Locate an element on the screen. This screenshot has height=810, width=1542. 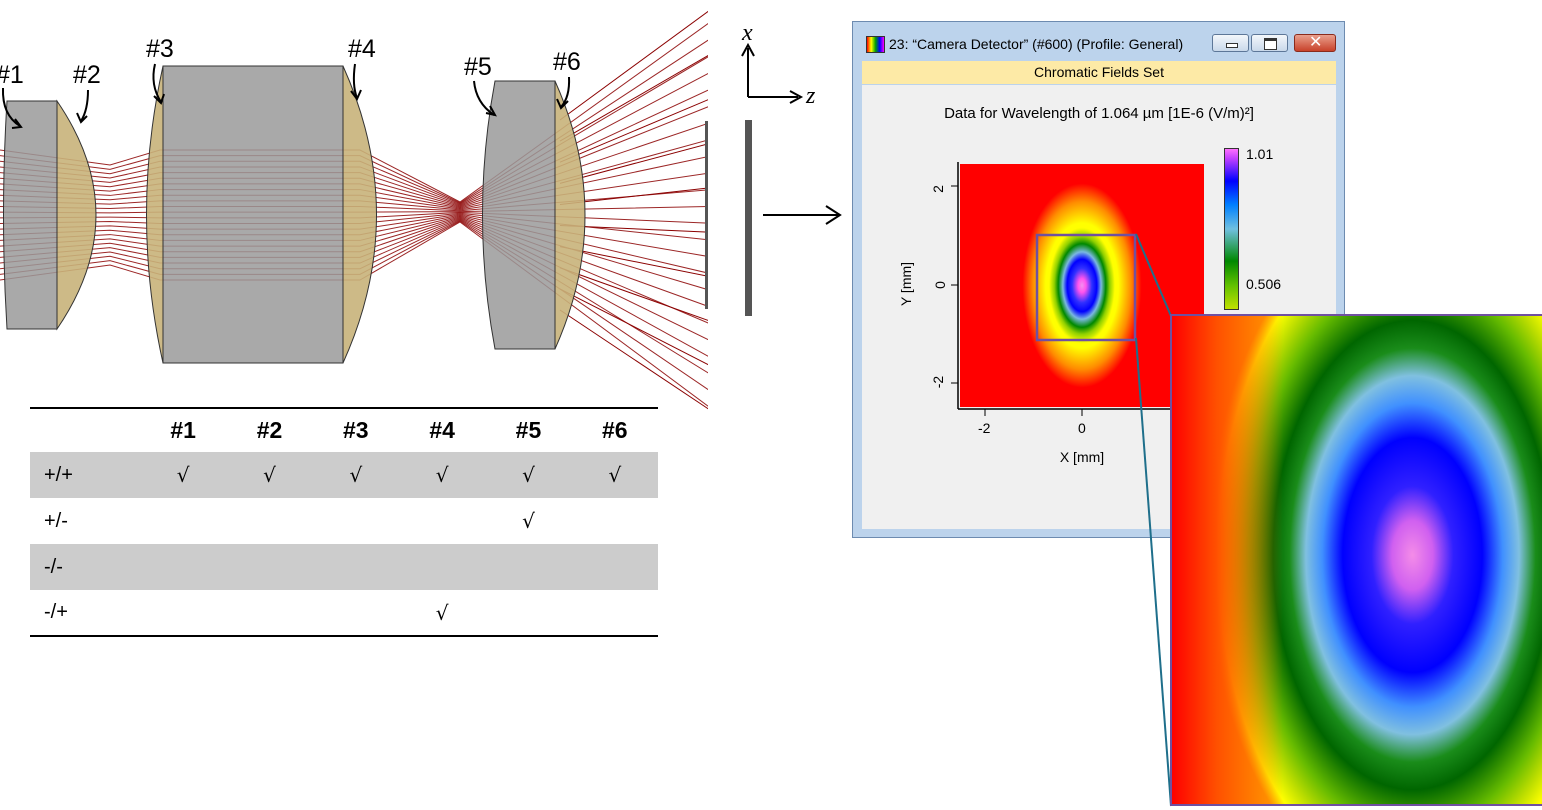
minimize-icon is located at coordinates (1232, 45).